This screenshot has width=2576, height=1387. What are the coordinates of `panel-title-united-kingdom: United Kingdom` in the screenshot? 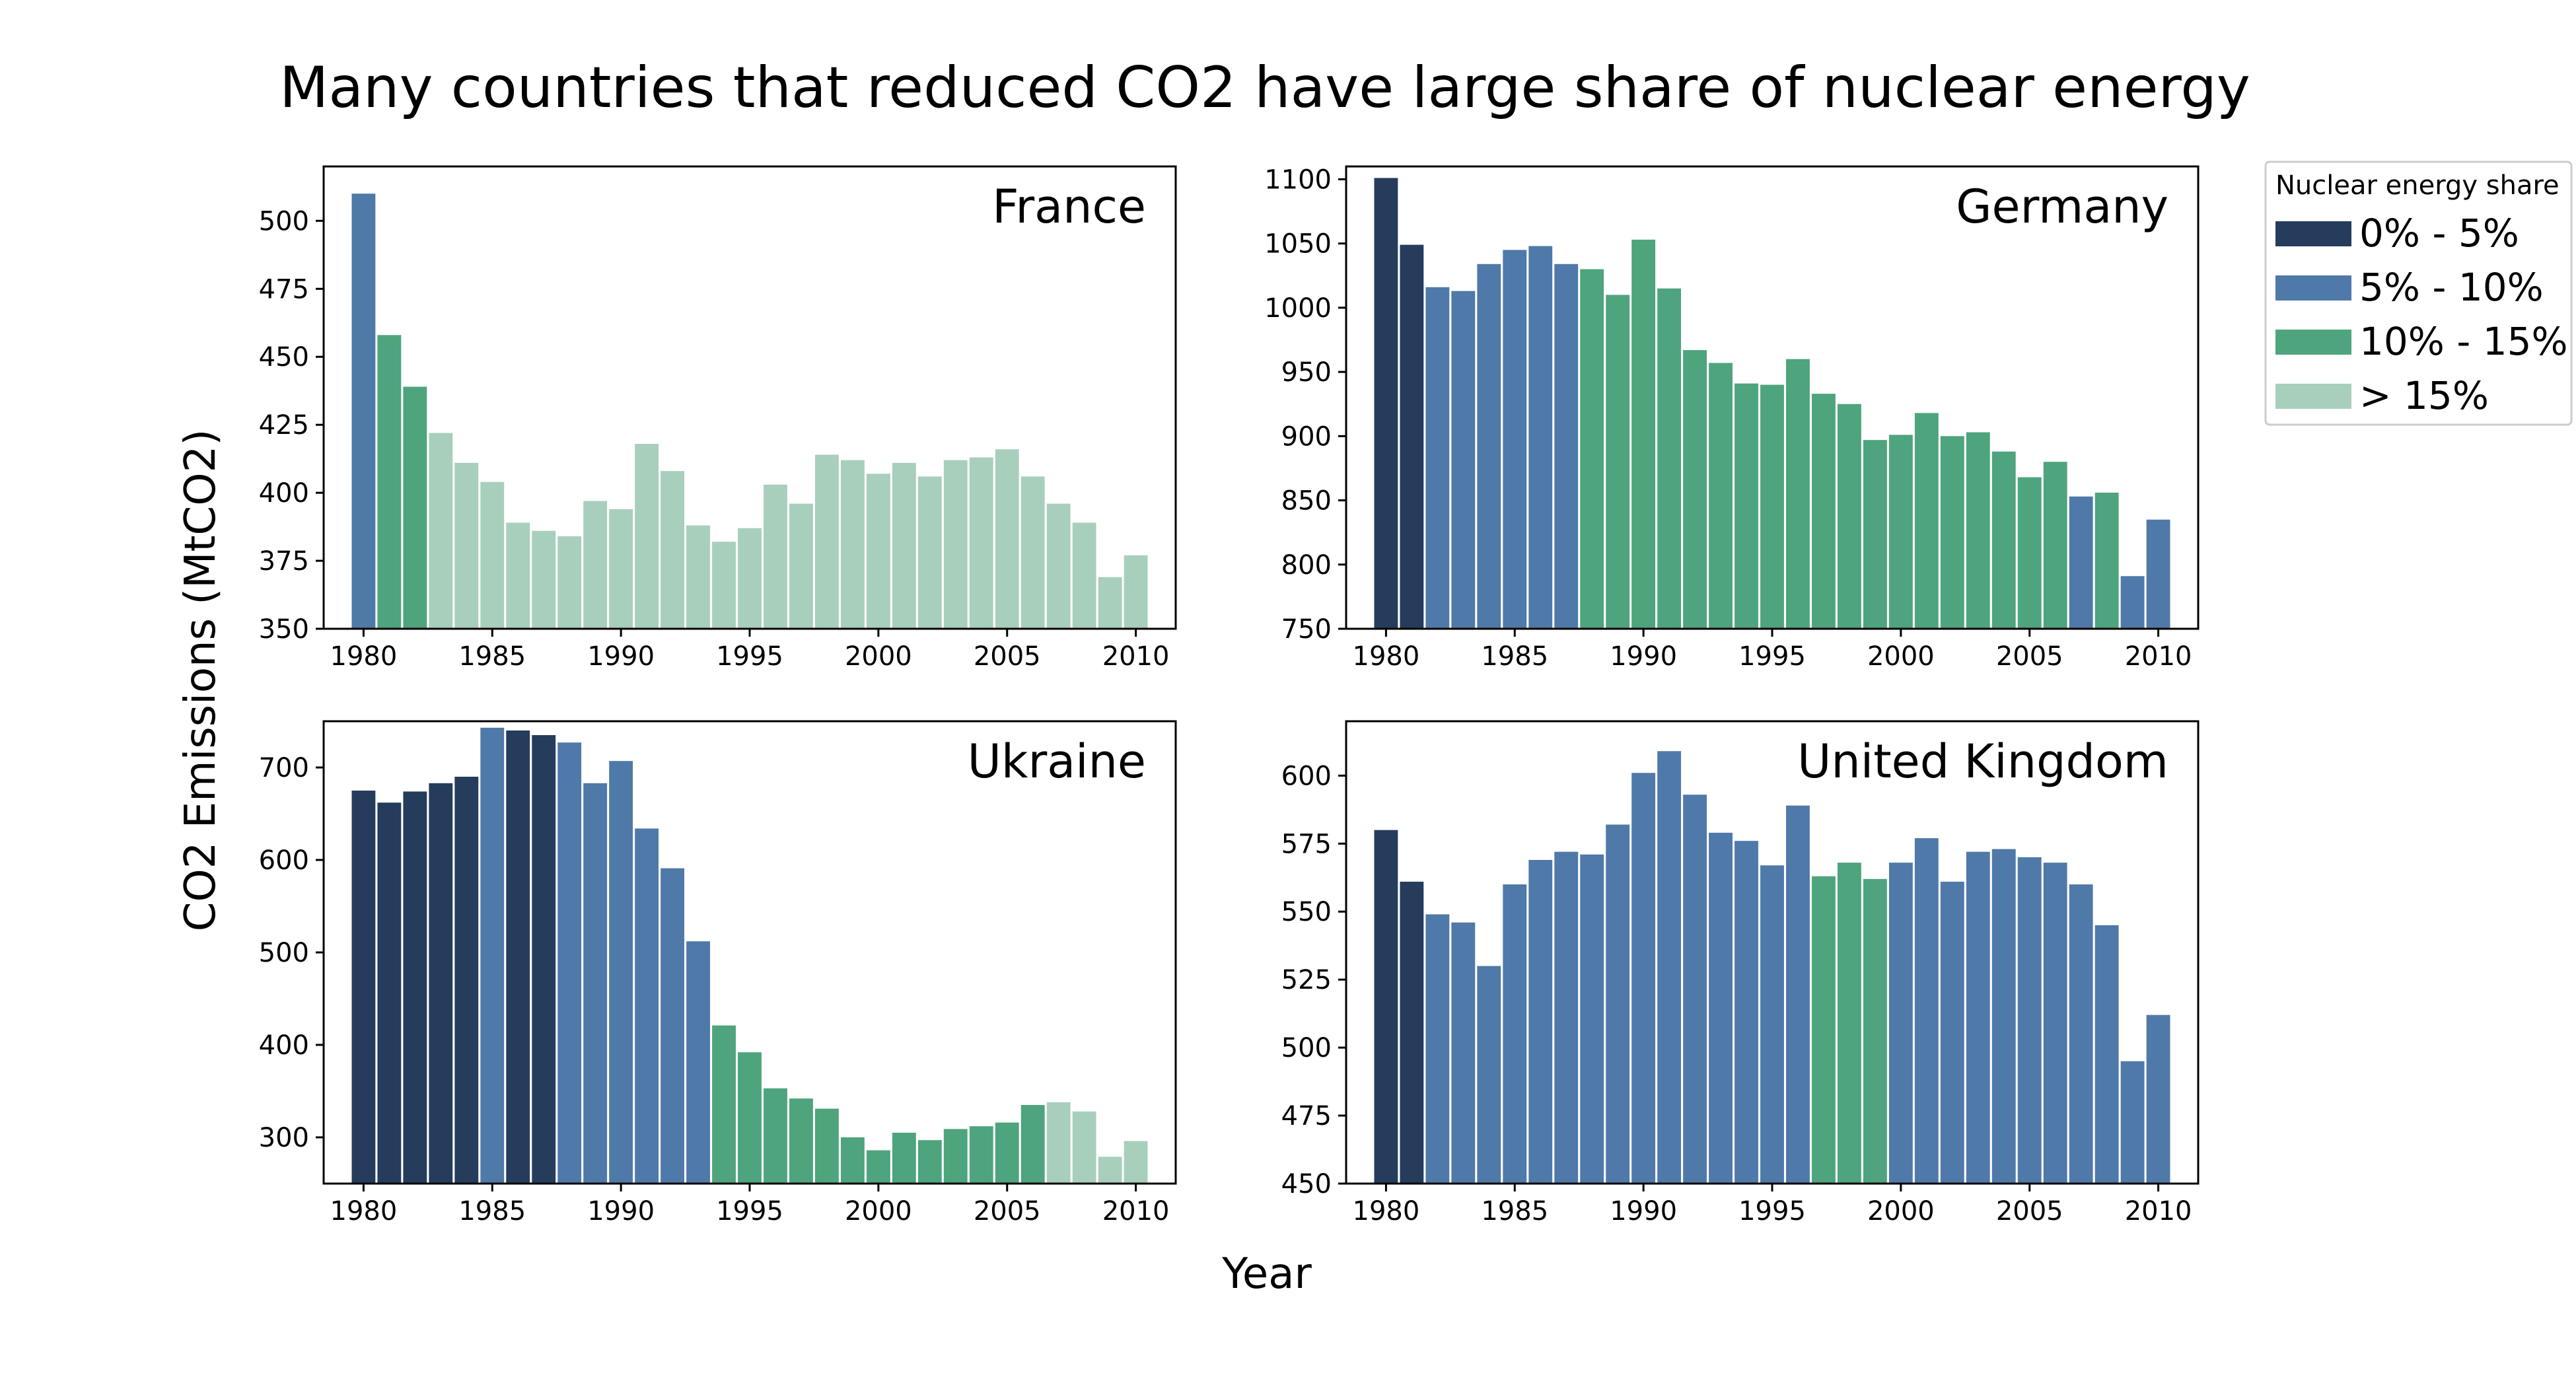 It's located at (1983, 761).